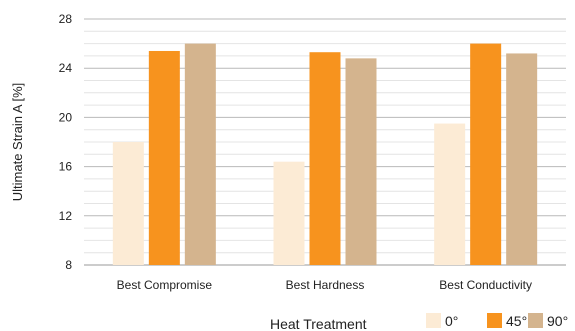  I want to click on legend-label: 45°, so click(516, 321).